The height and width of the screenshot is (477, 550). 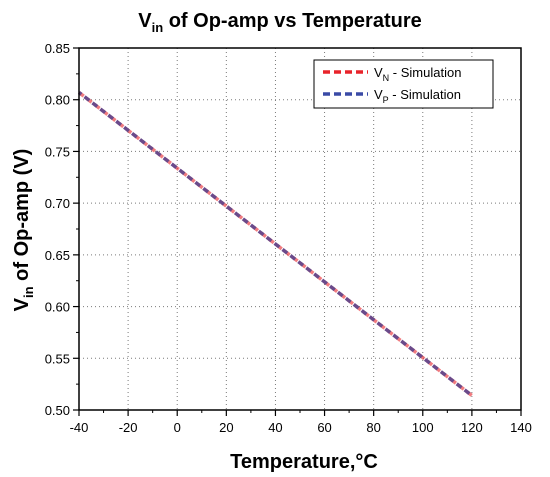 I want to click on y-tick-label: 0.85, so click(x=57, y=48).